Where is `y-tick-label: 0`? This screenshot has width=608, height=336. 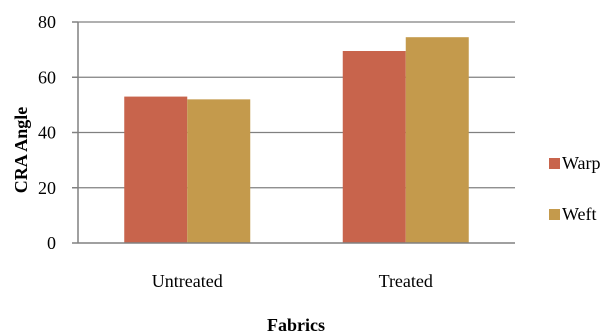
y-tick-label: 0 is located at coordinates (51, 243).